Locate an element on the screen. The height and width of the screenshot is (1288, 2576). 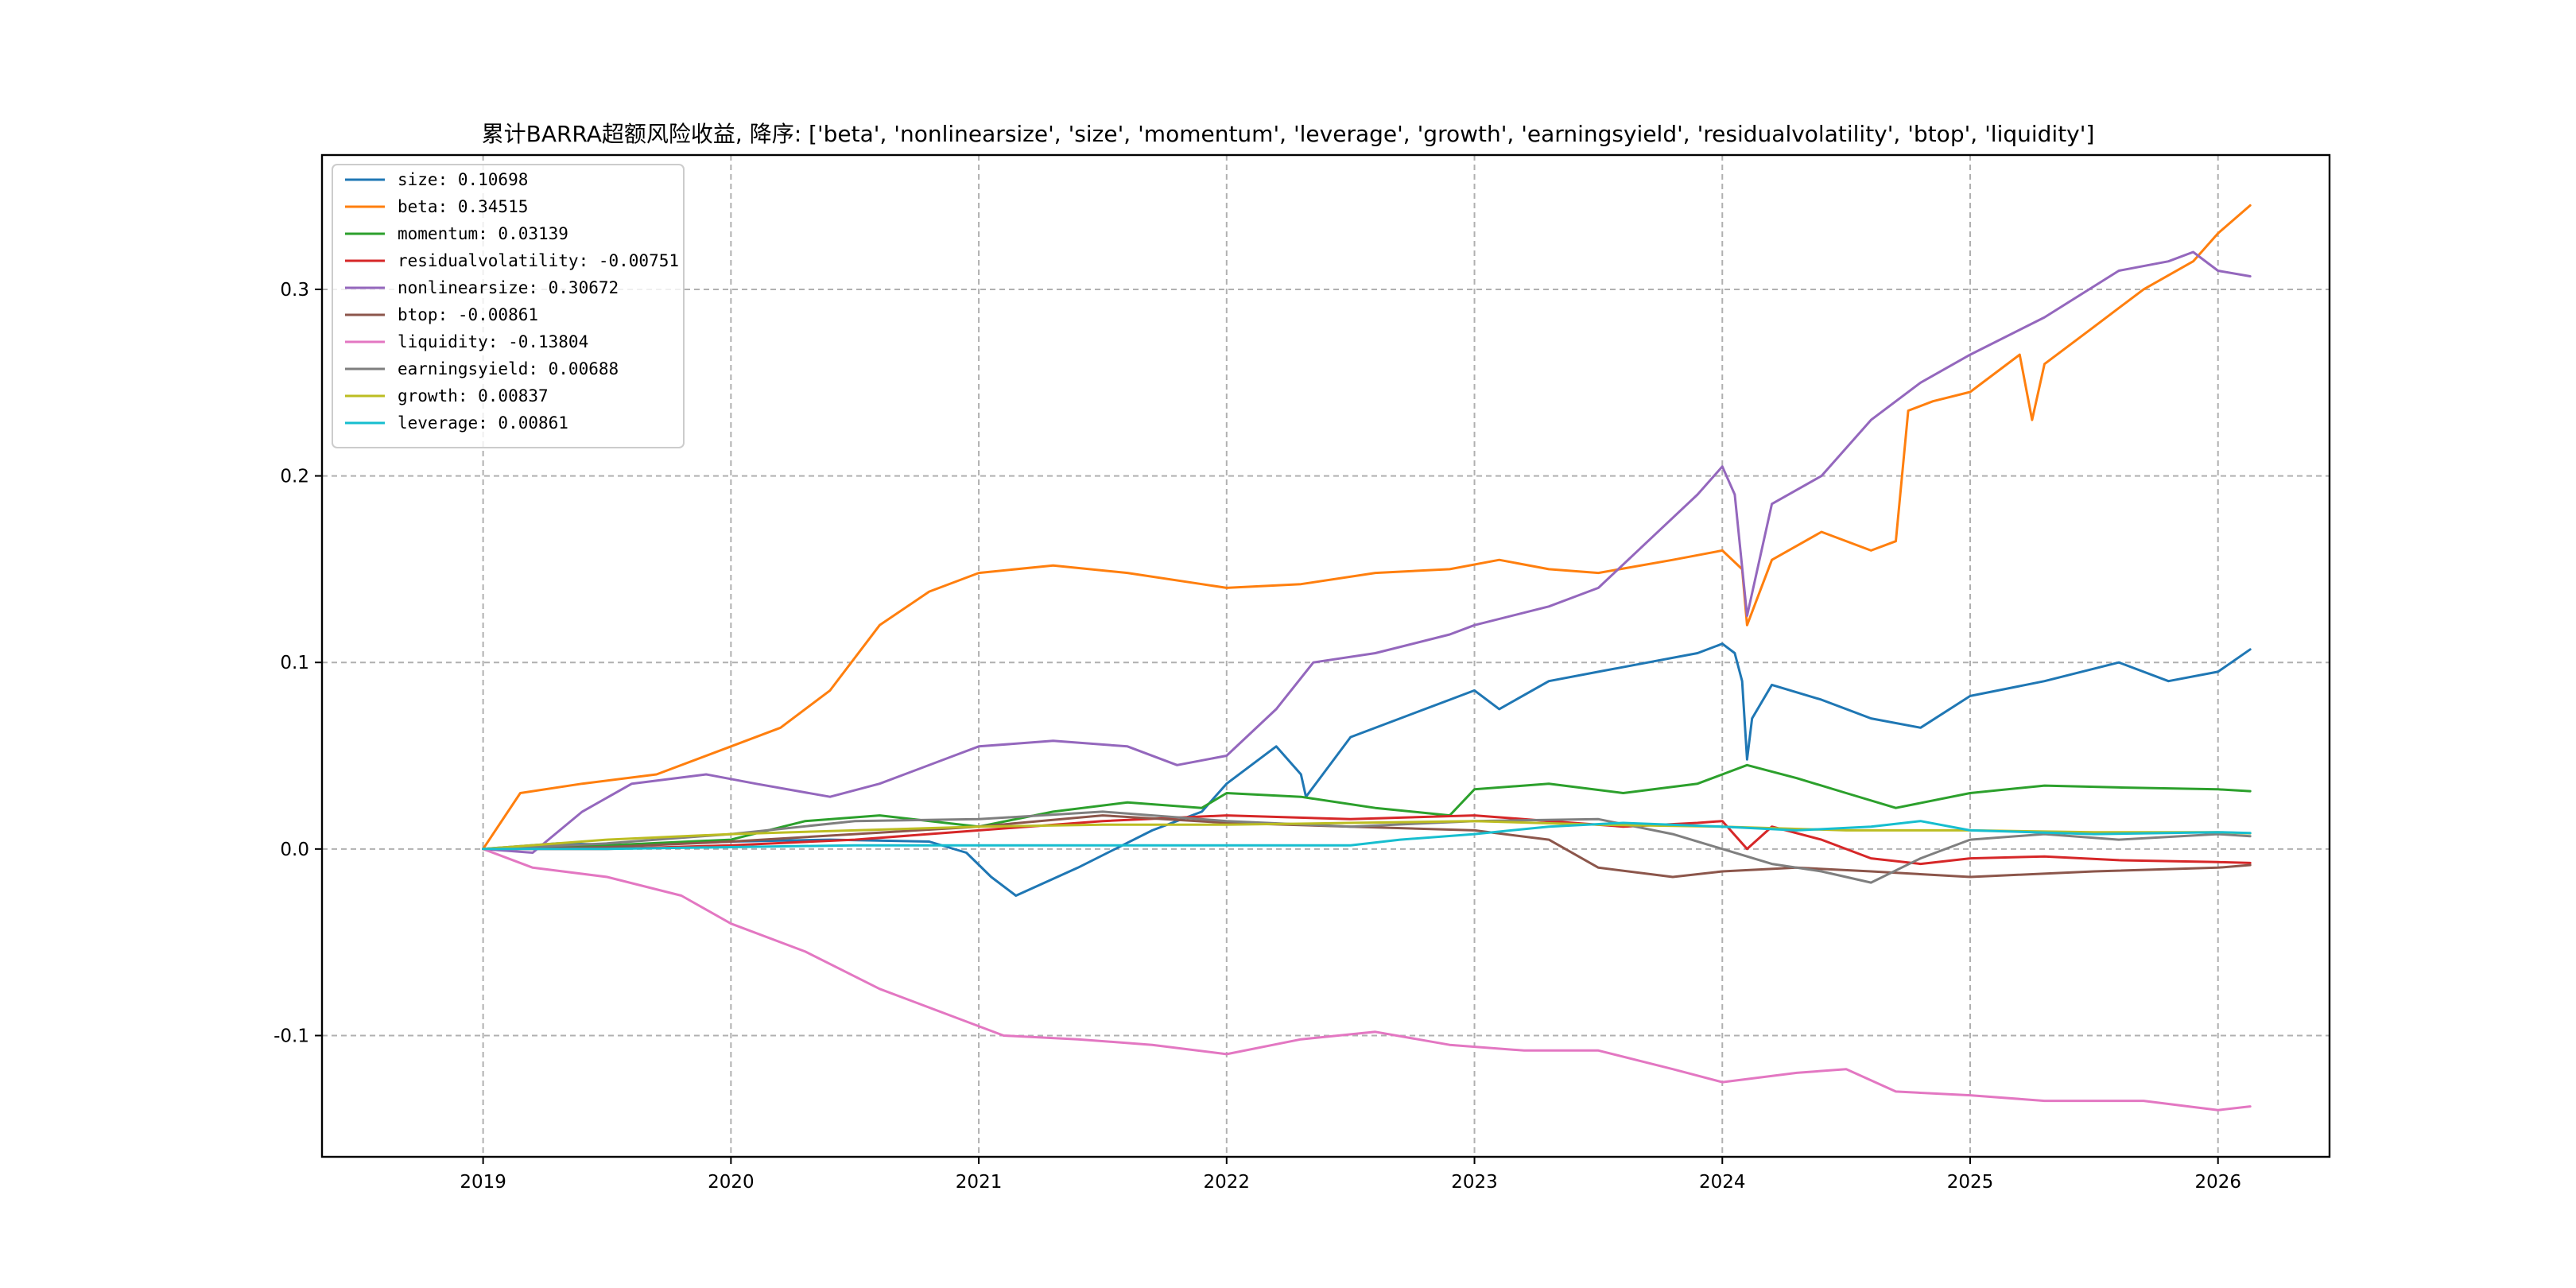
series-line-residualvolatility is located at coordinates (1367, 840).